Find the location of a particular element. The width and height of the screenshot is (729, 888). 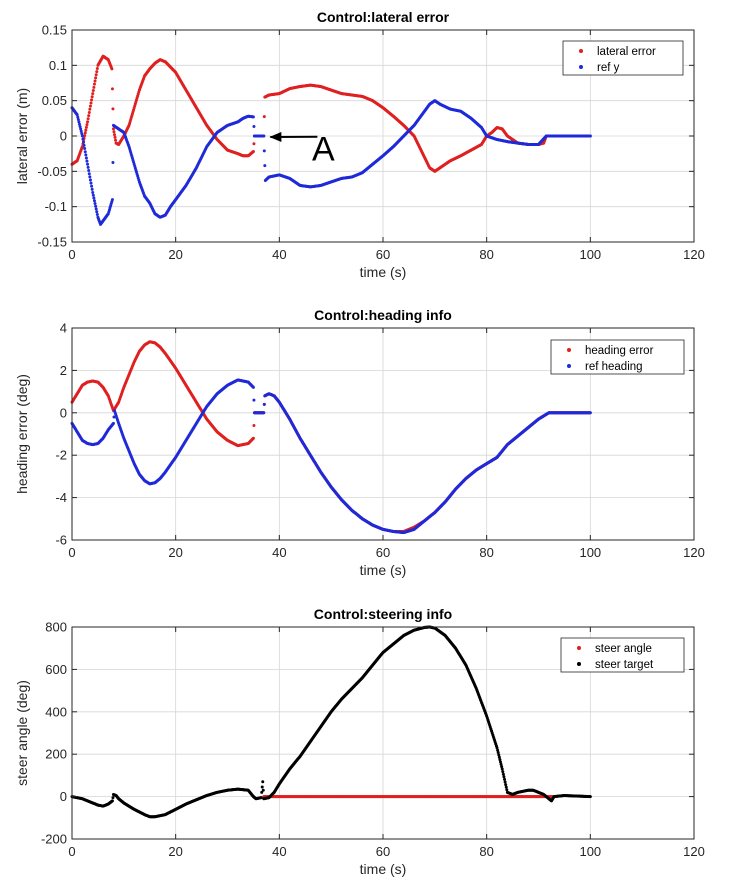

x-tick-label: 20 is located at coordinates (175, 552).